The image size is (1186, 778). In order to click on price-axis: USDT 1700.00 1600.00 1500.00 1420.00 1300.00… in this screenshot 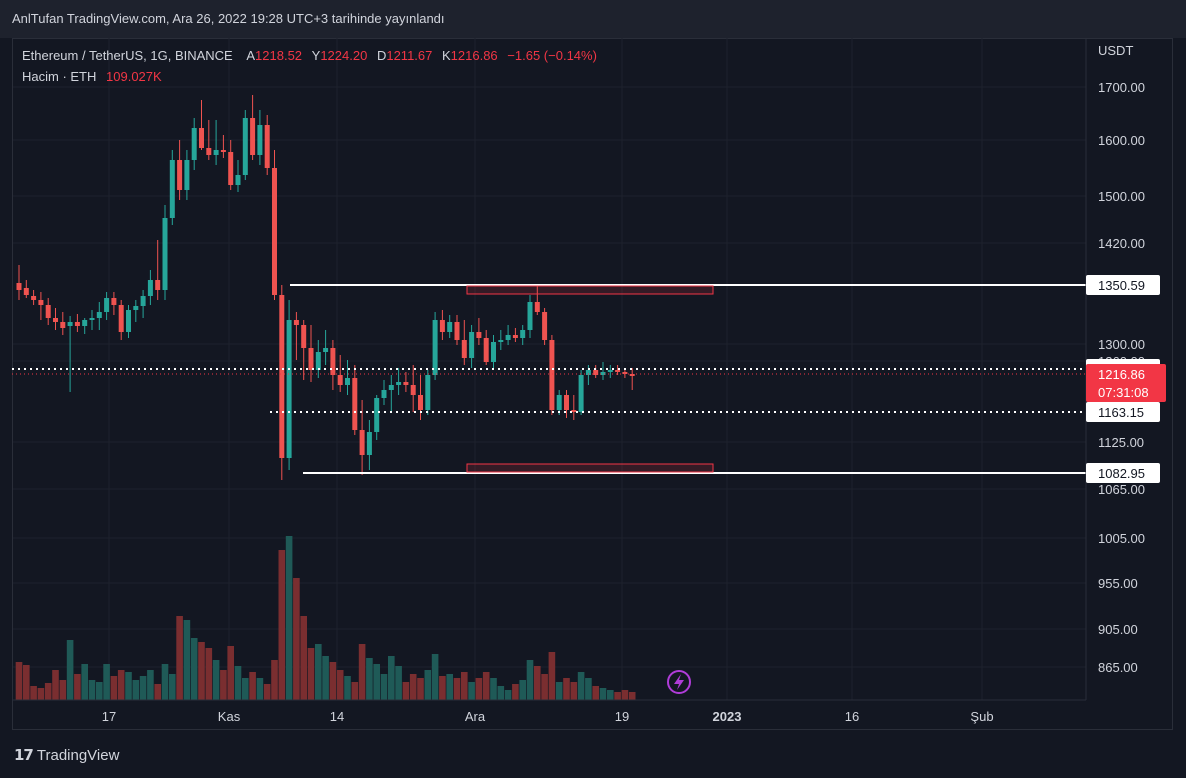, I will do `click(1125, 369)`.